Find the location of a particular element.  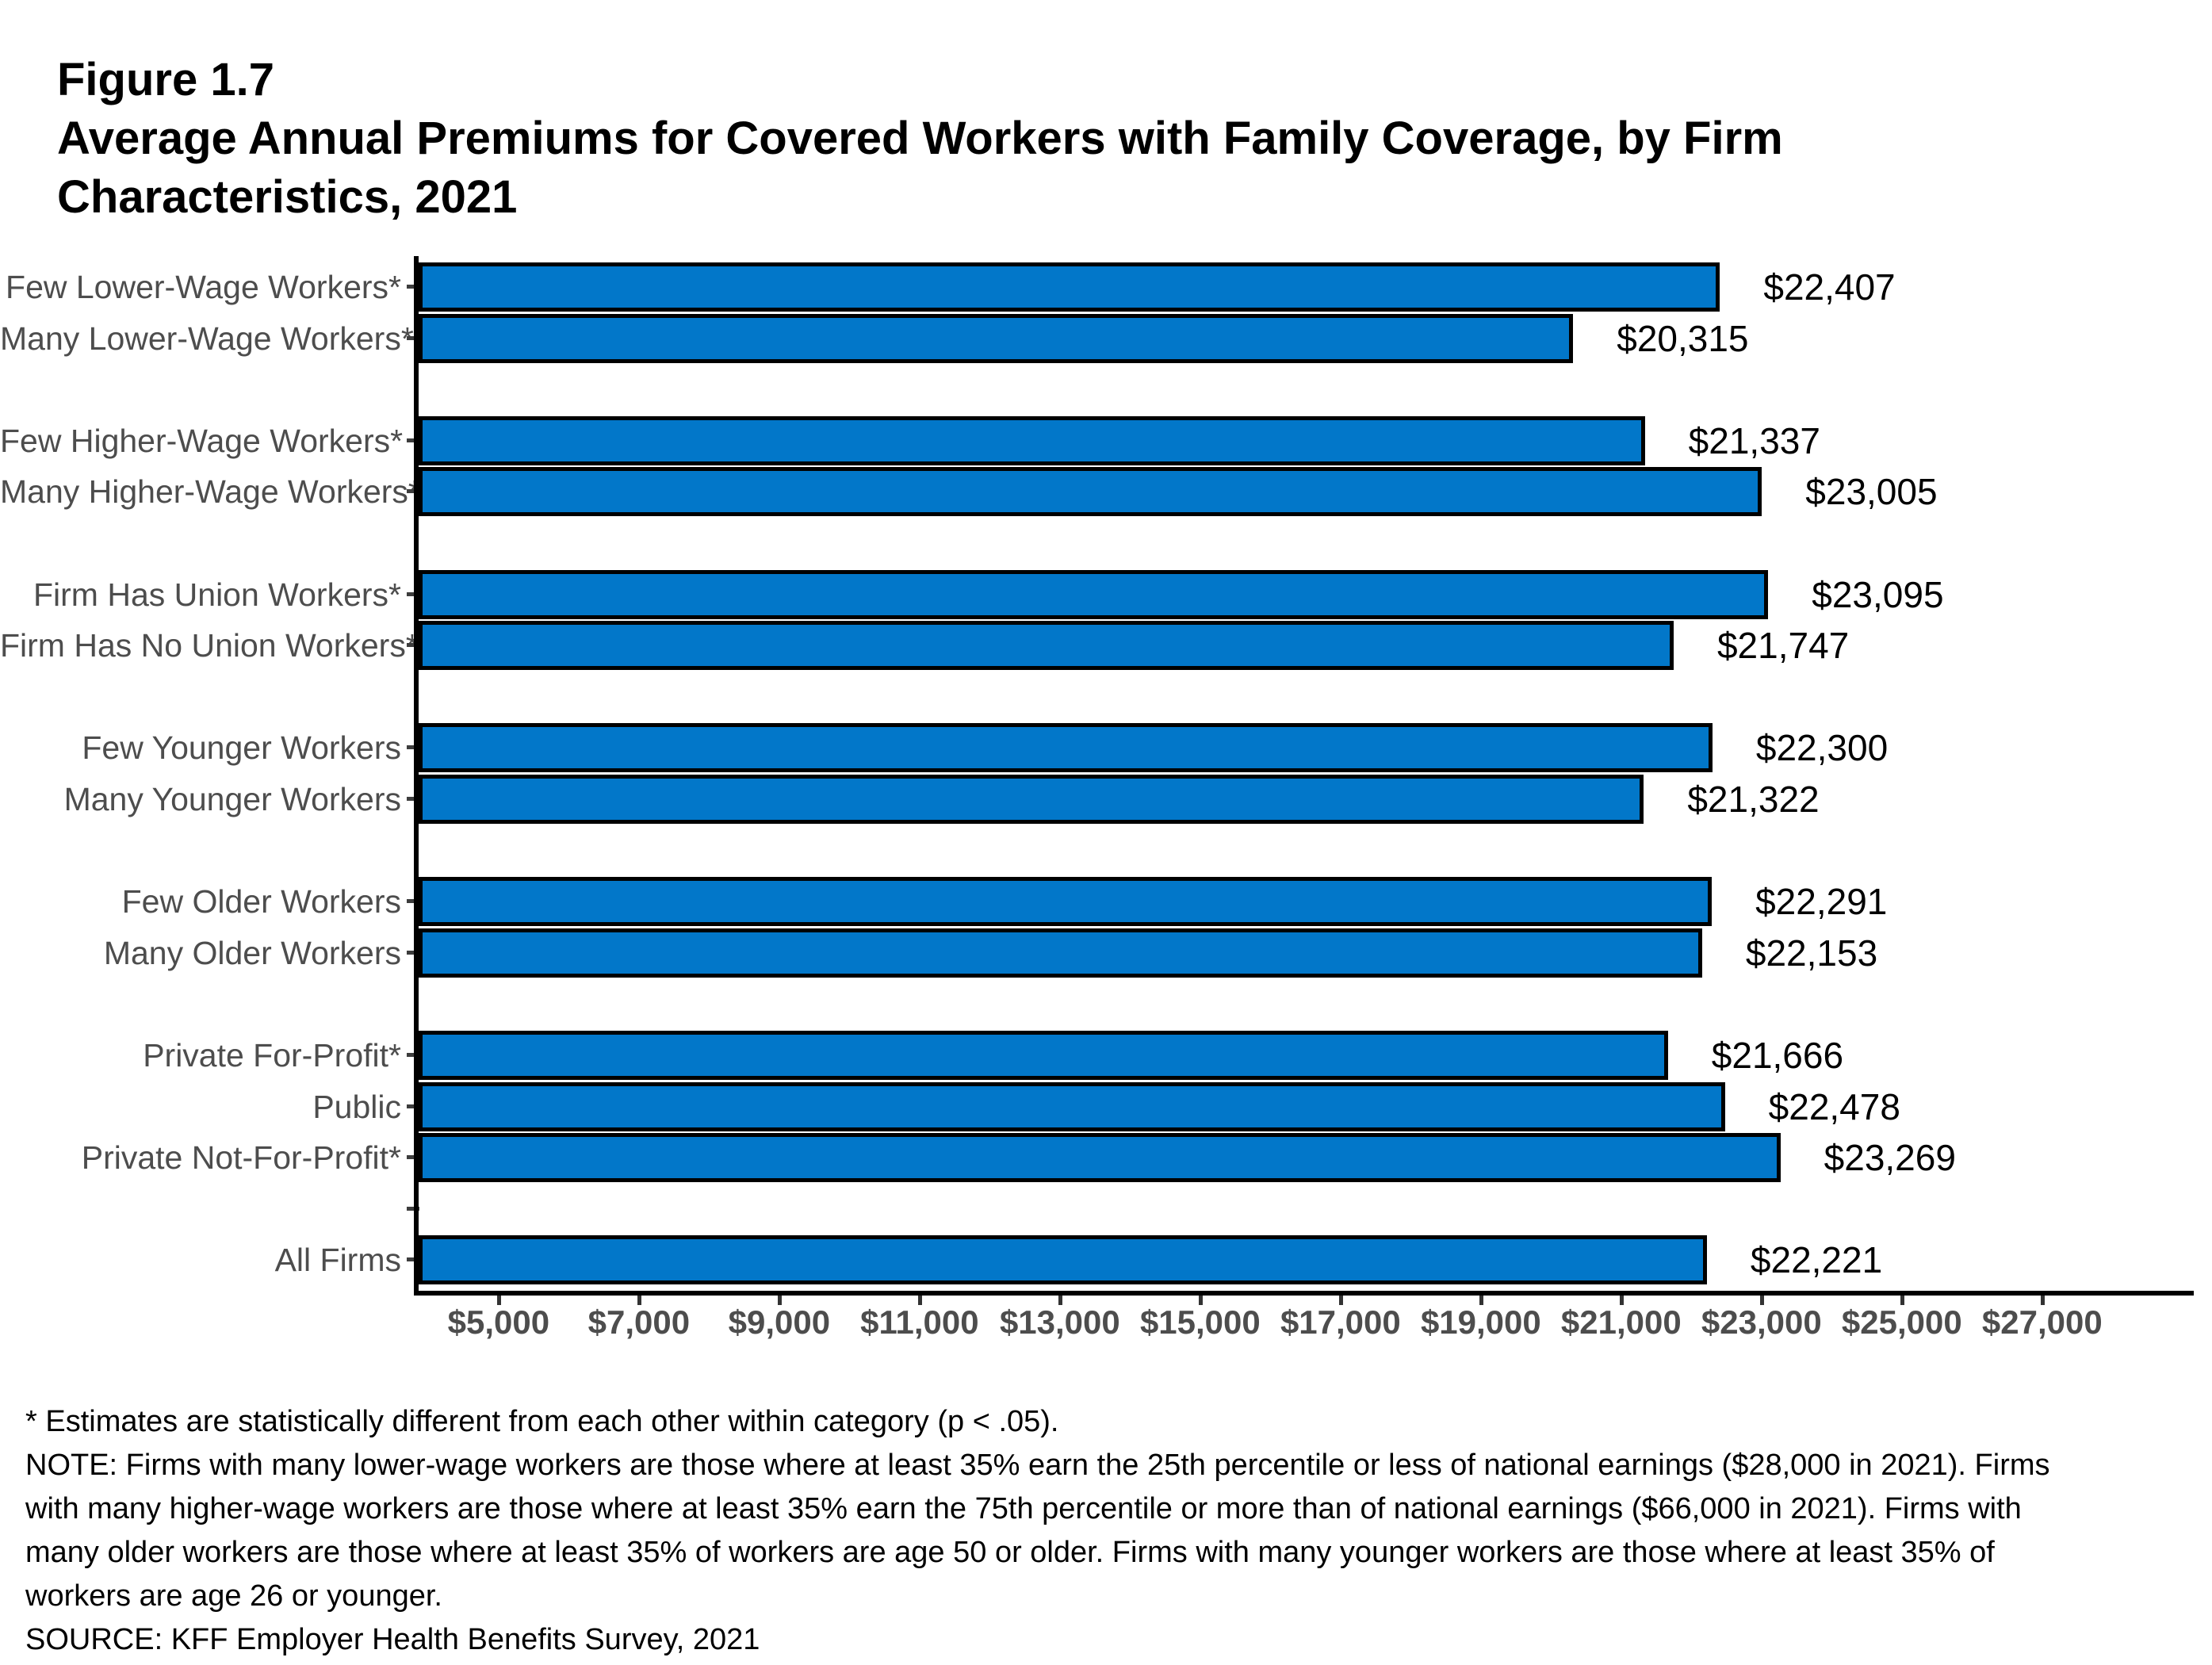

value-label: $21,322 is located at coordinates (1753, 799).